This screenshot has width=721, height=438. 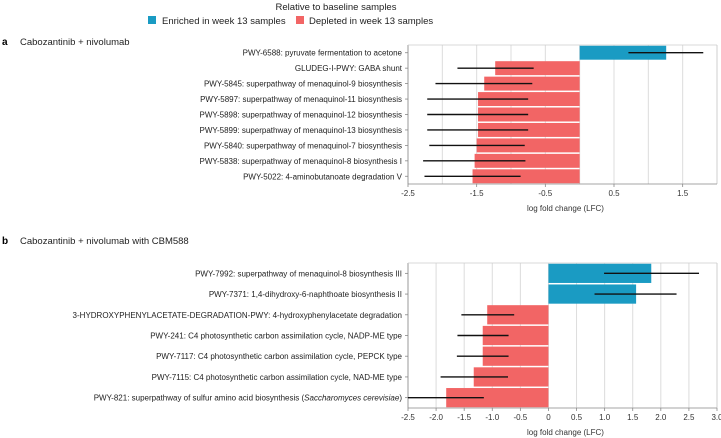 I want to click on legend-label-depleted: Depleted in week 13 samples, so click(x=371, y=21).